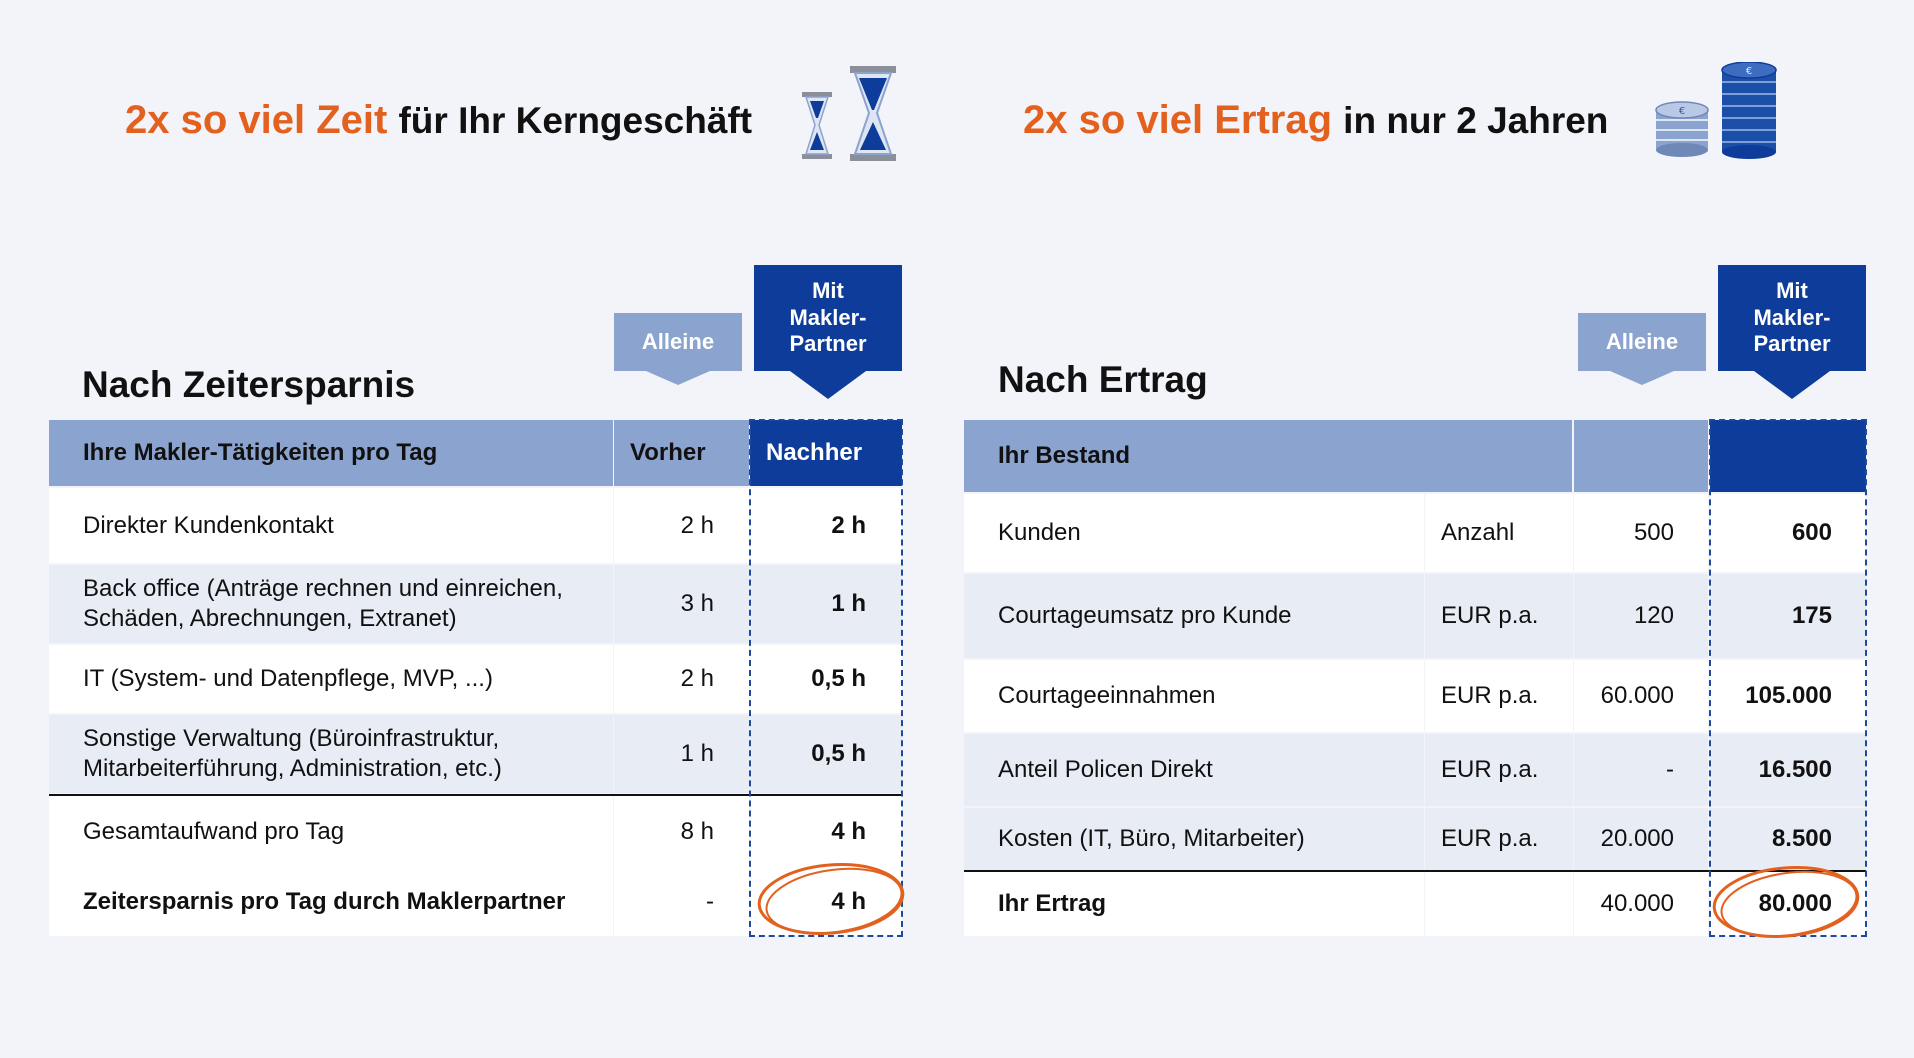 This screenshot has height=1058, width=1914. I want to click on total-row-label: Ihr Ertrag, so click(1194, 904).